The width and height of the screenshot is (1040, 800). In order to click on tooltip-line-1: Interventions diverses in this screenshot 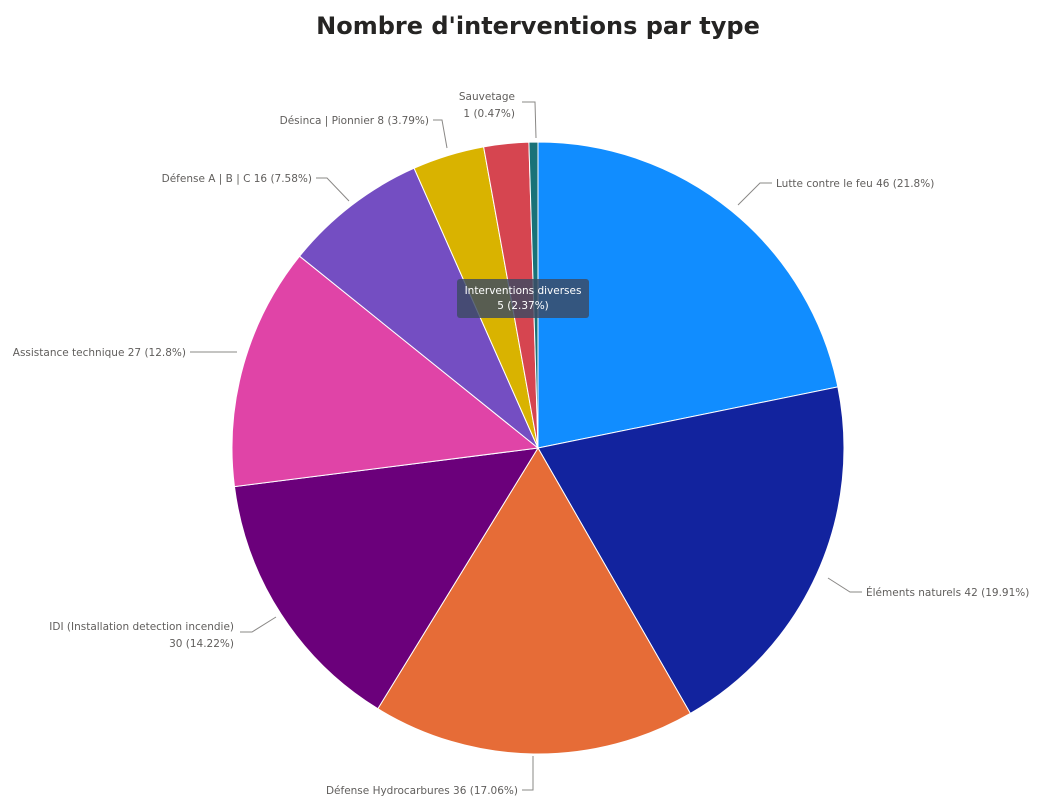, I will do `click(523, 291)`.